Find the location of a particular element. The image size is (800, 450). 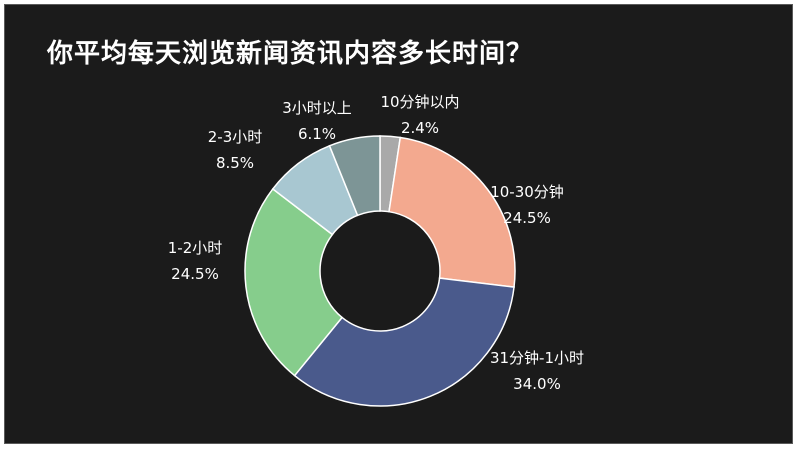

slice-value-label: 34.0% is located at coordinates (537, 384).